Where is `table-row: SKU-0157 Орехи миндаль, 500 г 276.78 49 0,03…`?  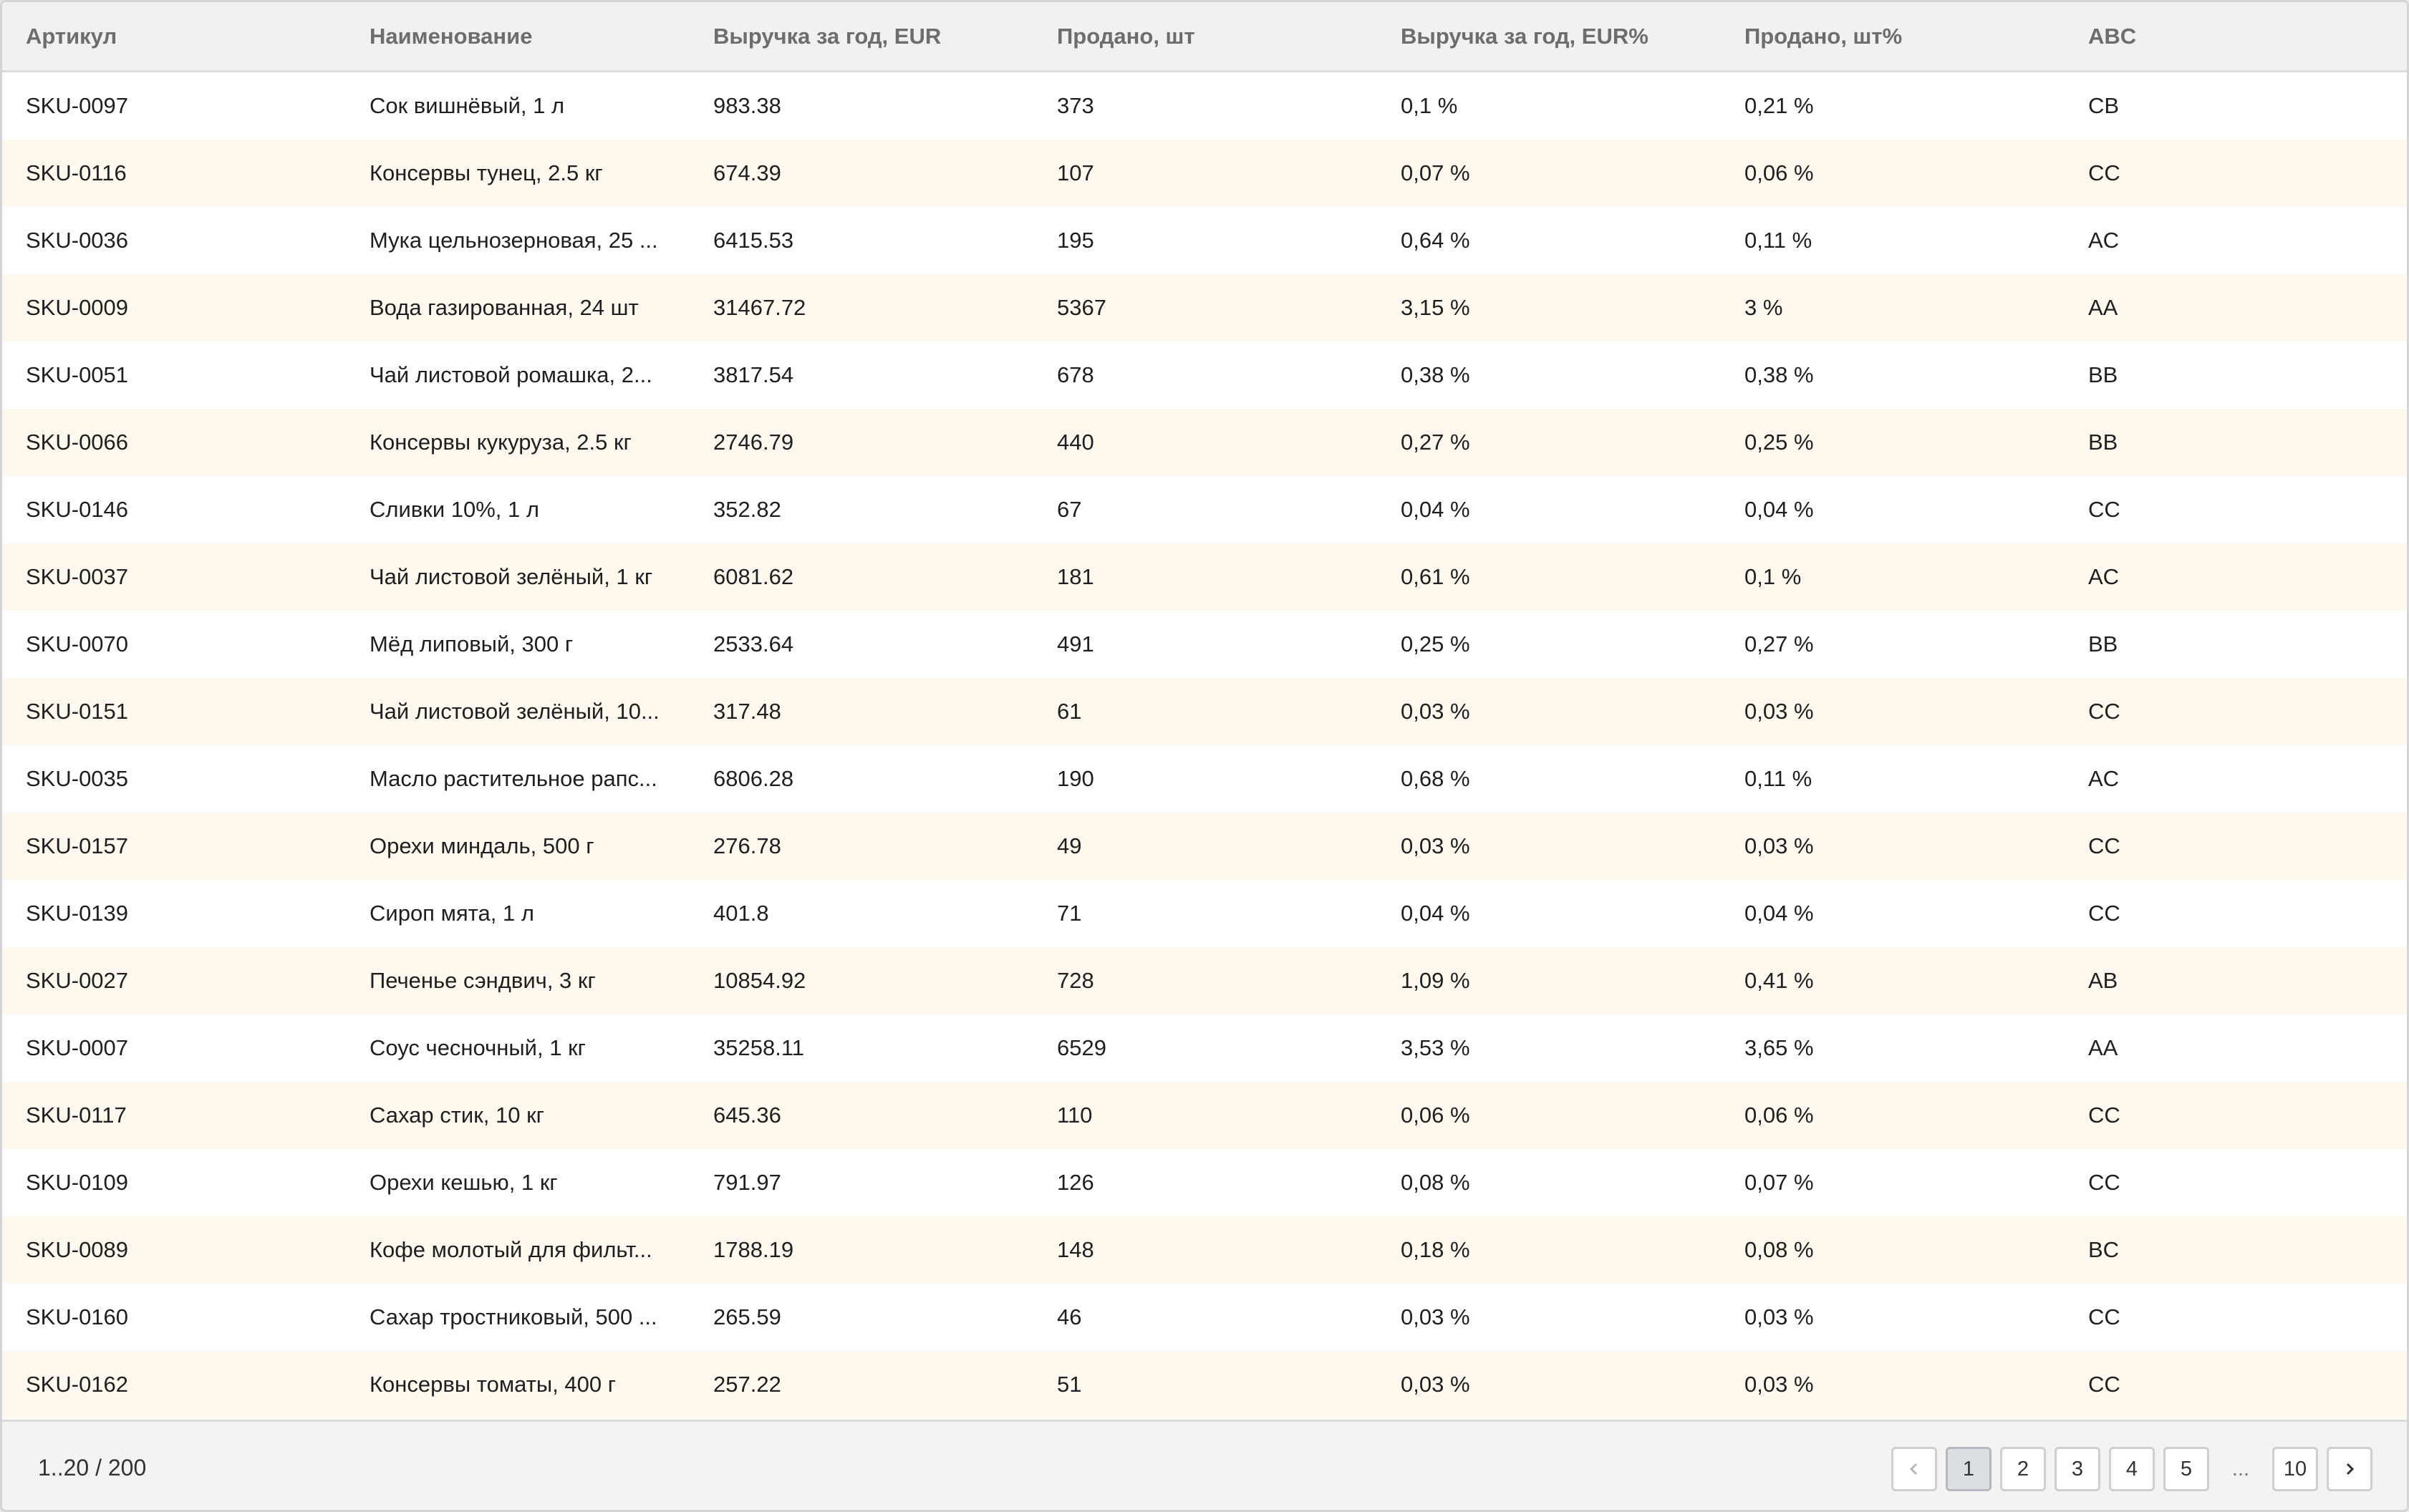
table-row: SKU-0157 Орехи миндаль, 500 г 276.78 49 0,03… is located at coordinates (1204, 846).